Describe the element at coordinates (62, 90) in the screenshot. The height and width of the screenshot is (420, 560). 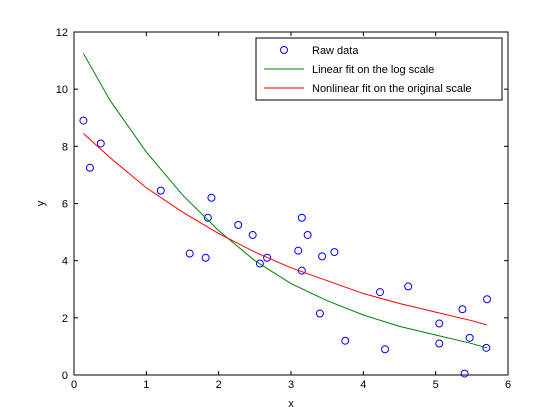
I see `y-tick-label: 10` at that location.